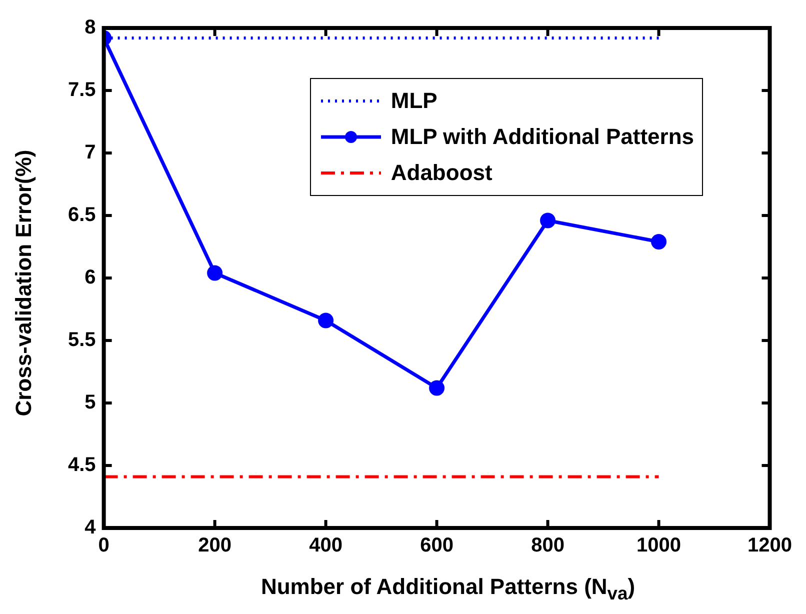  What do you see at coordinates (325, 545) in the screenshot?
I see `x-tick-label: 400` at bounding box center [325, 545].